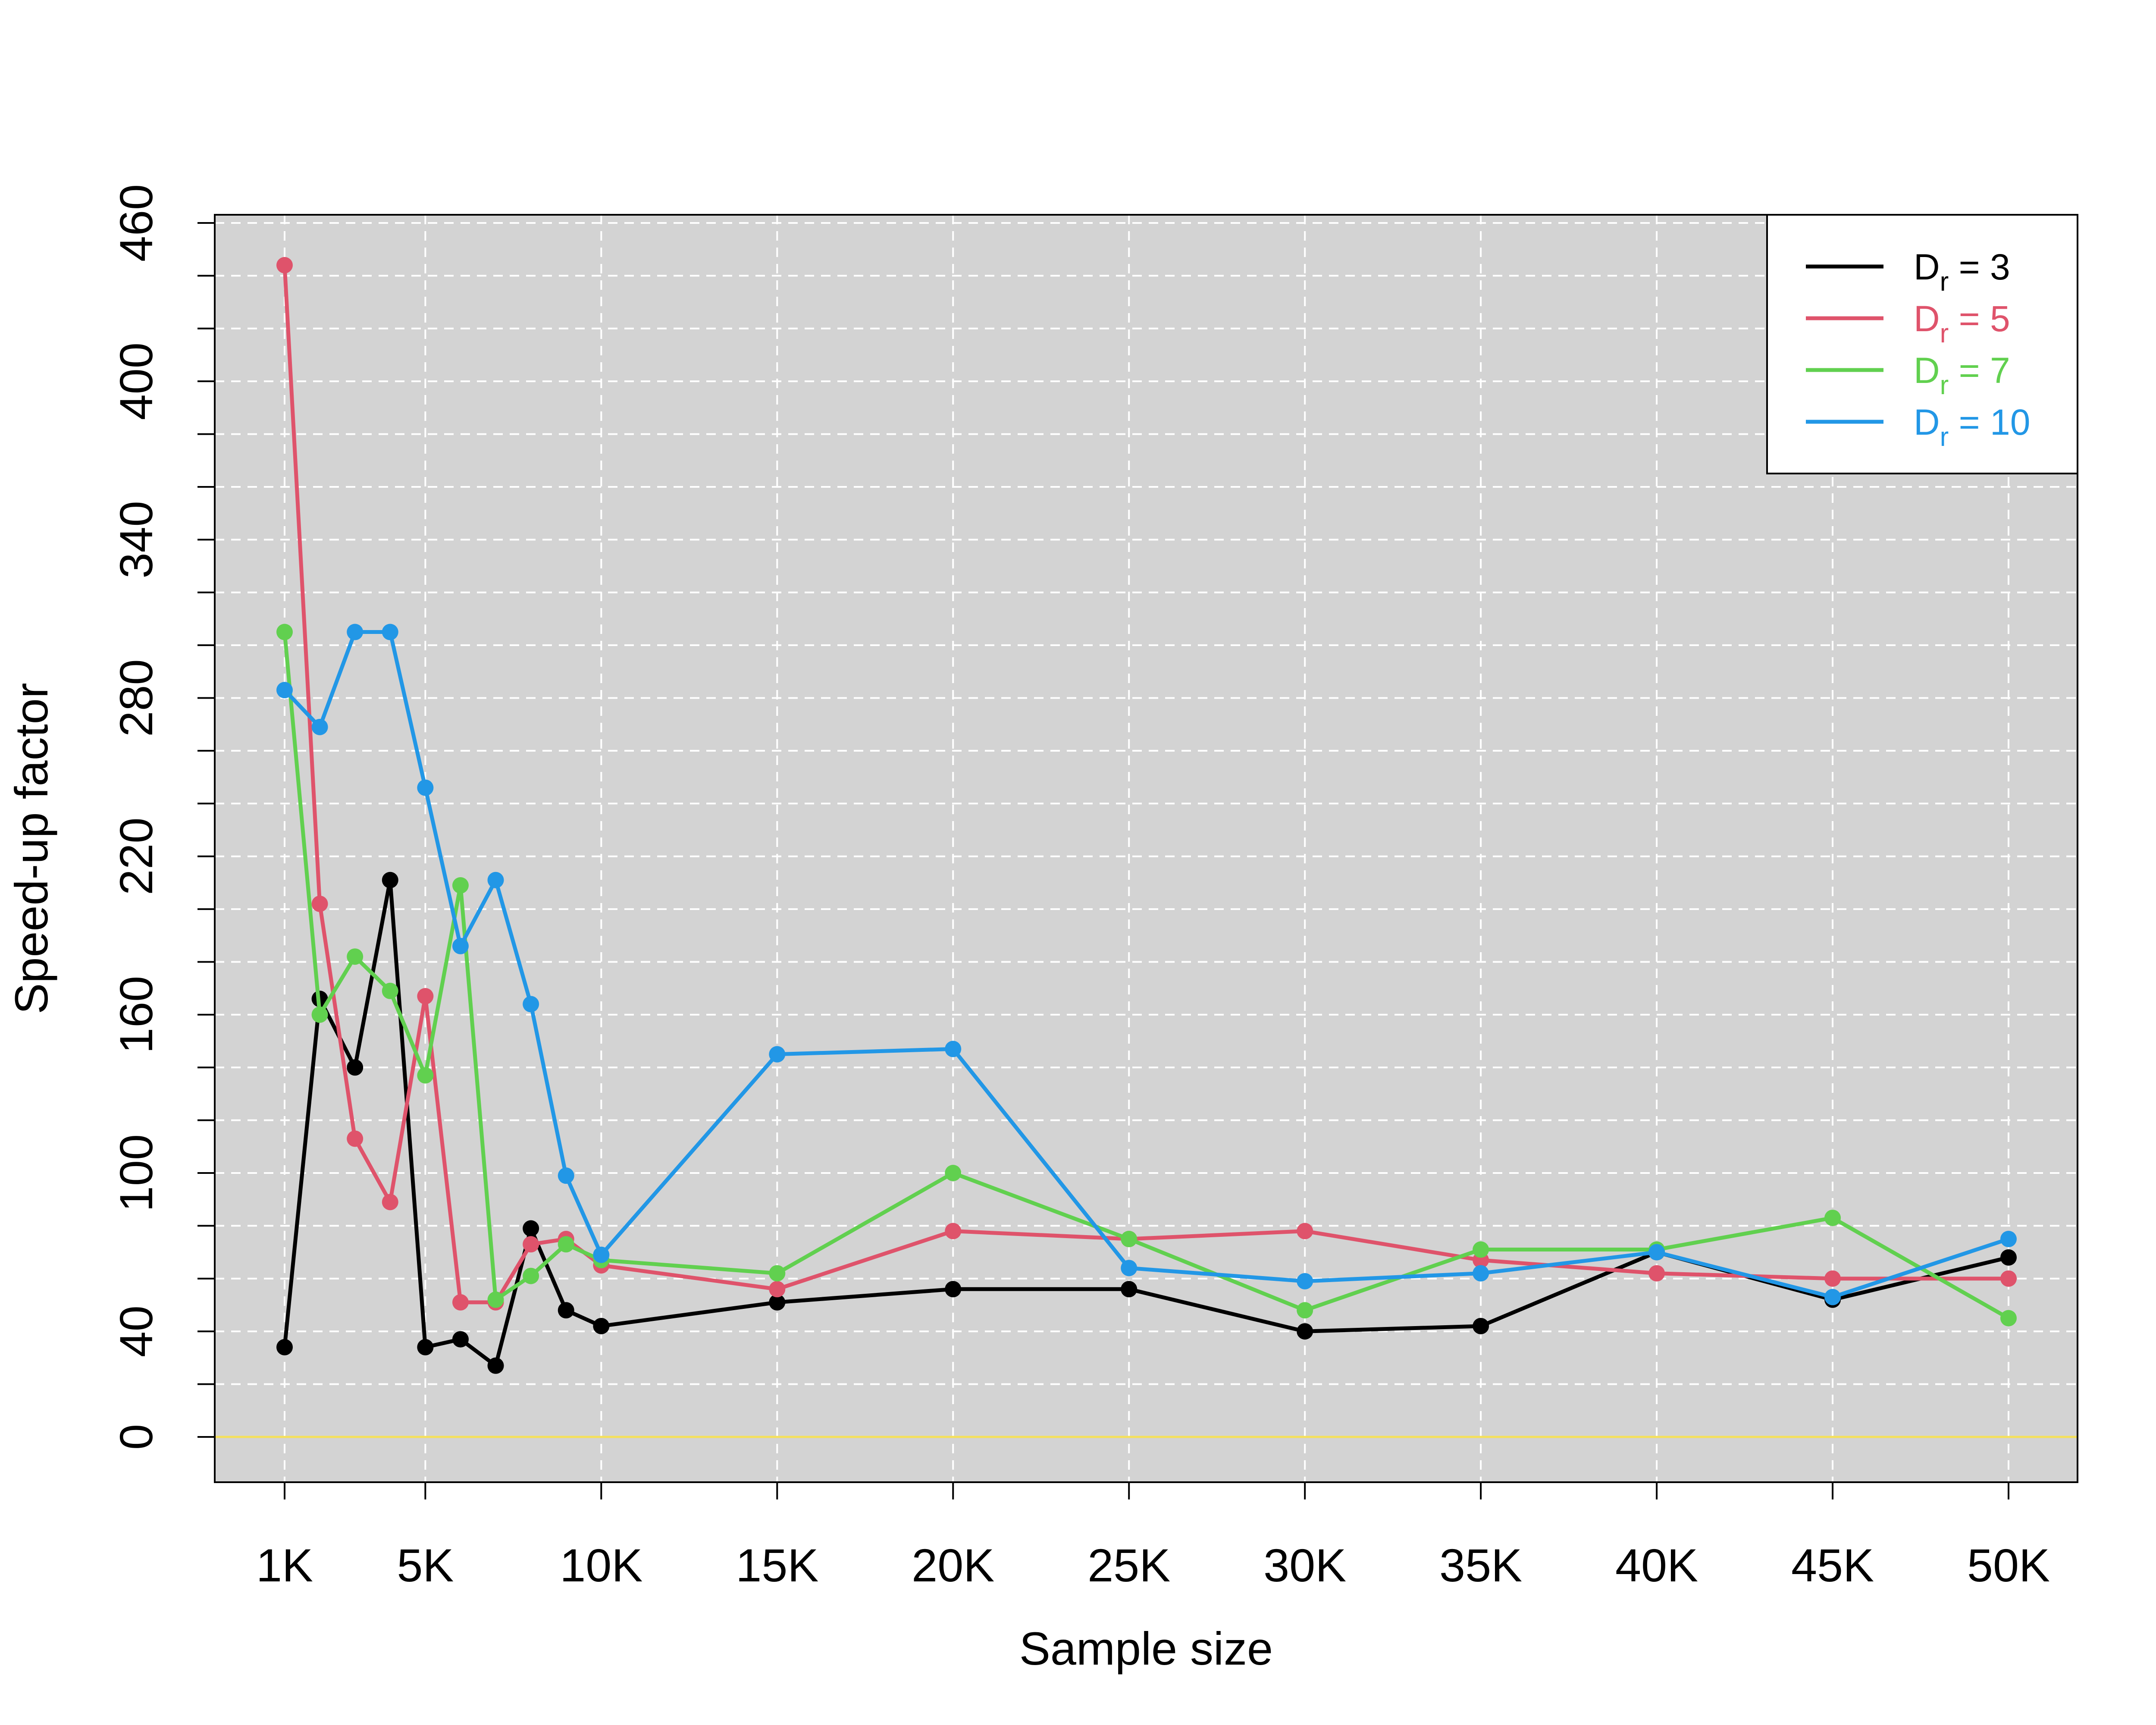  What do you see at coordinates (136, 223) in the screenshot?
I see `y-tick-label: 460` at bounding box center [136, 223].